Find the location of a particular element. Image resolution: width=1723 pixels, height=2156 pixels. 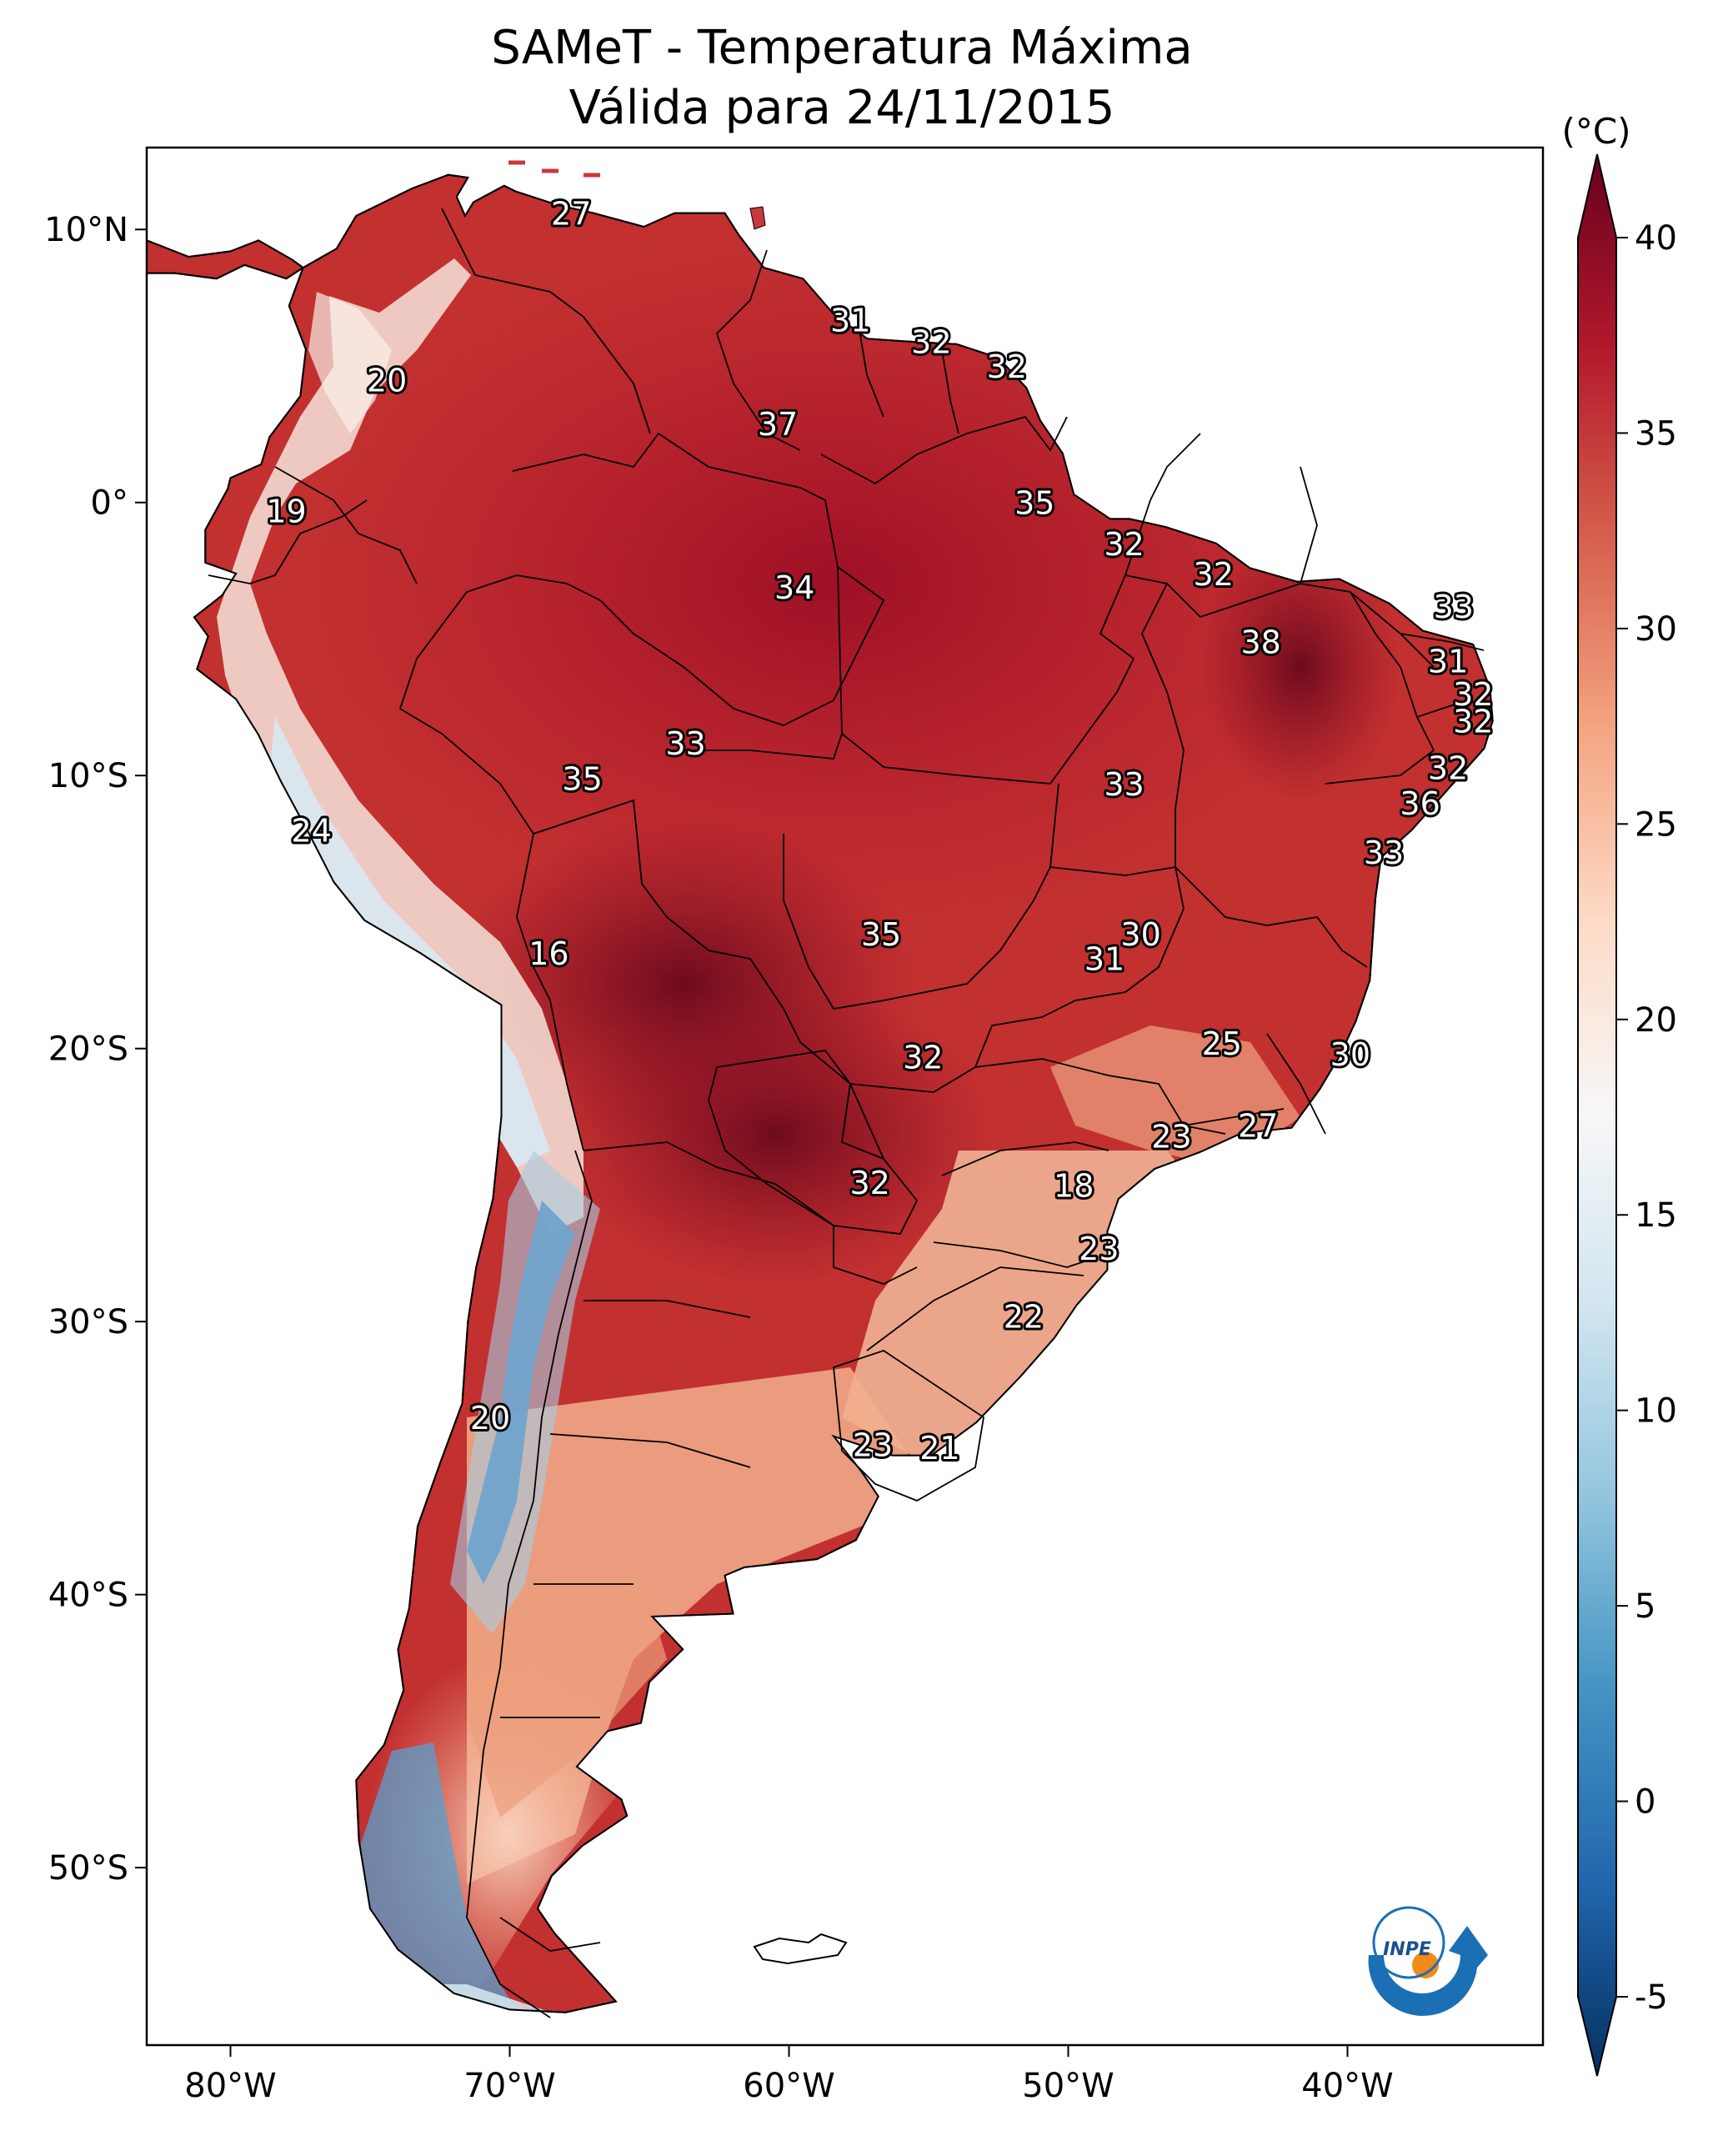

border-argentina-provinces is located at coordinates (626, 1509).